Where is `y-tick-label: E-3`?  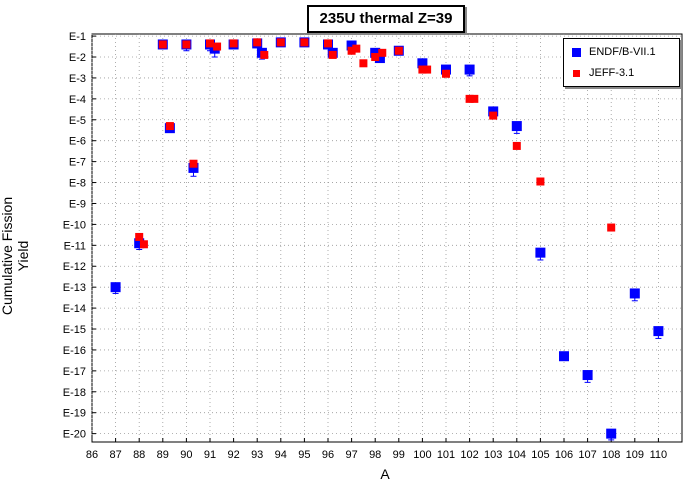 y-tick-label: E-3 is located at coordinates (77, 79).